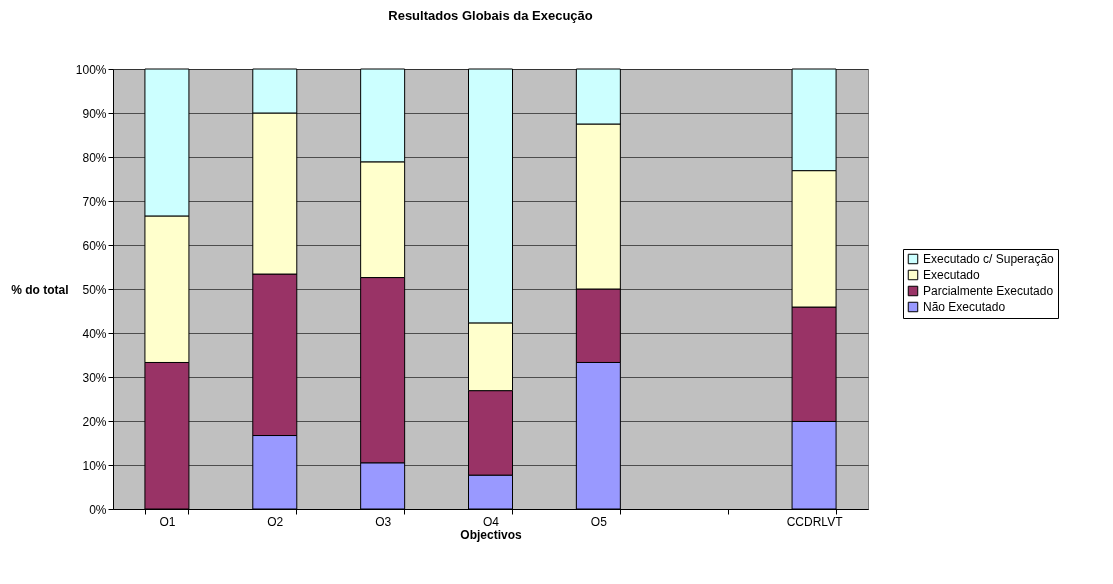 The width and height of the screenshot is (1113, 584). What do you see at coordinates (275, 521) in the screenshot?
I see `x-tick-label: O2` at bounding box center [275, 521].